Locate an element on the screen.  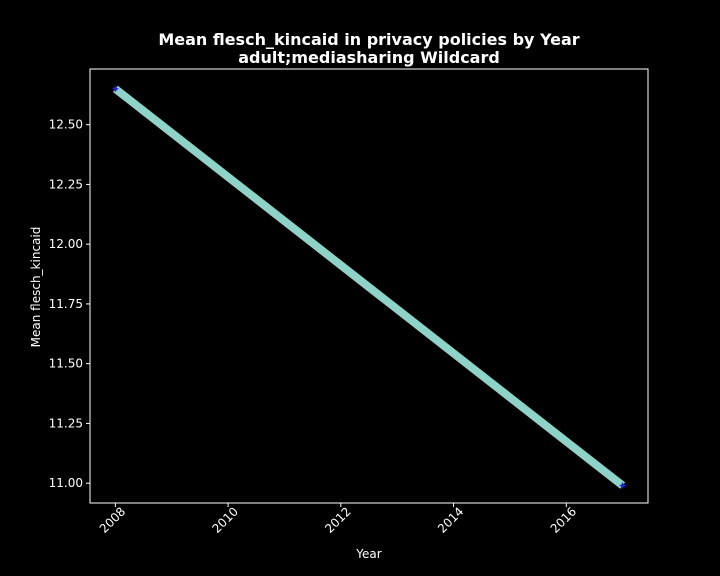
x-axis: 2008 2010 2012 2014 2016 is located at coordinates (338, 519).